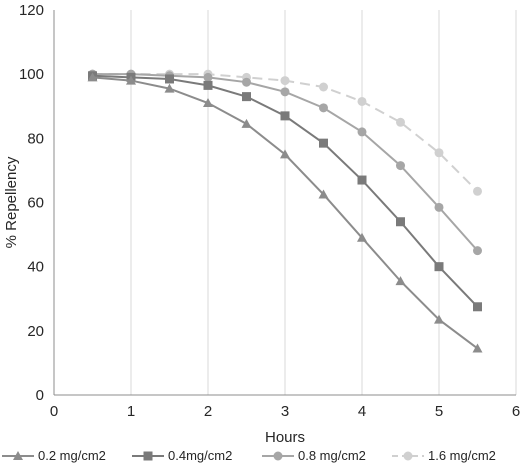  I want to click on legend-entry: 1.6 mg/cm2, so click(444, 455).